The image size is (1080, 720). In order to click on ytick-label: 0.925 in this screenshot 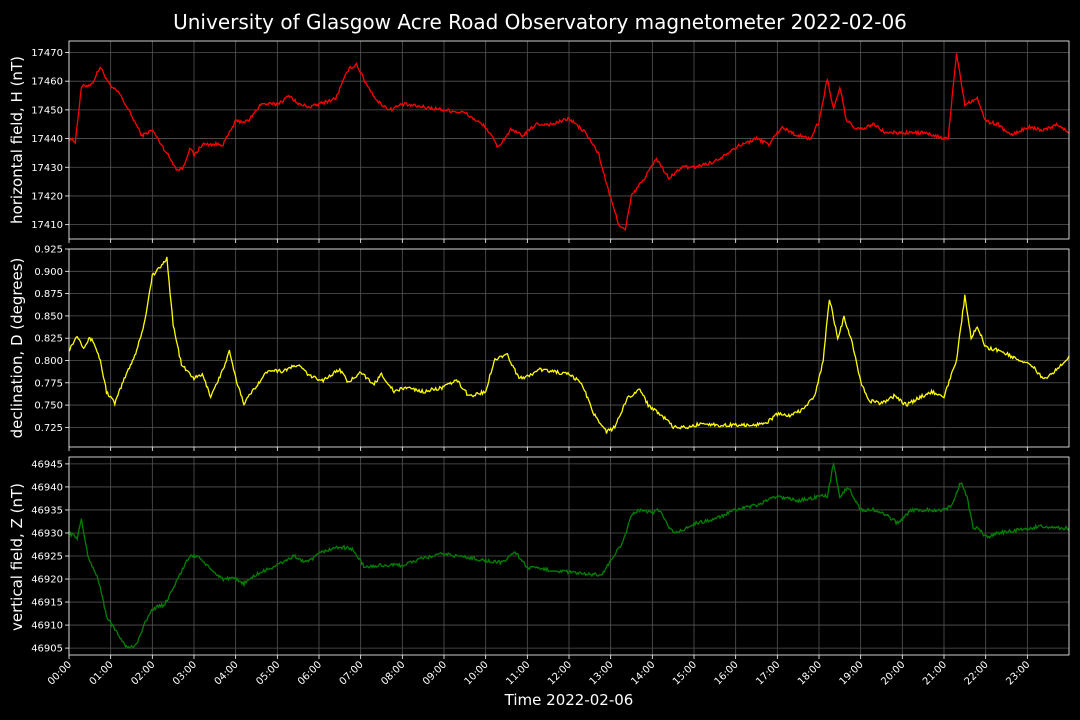, I will do `click(48, 250)`.